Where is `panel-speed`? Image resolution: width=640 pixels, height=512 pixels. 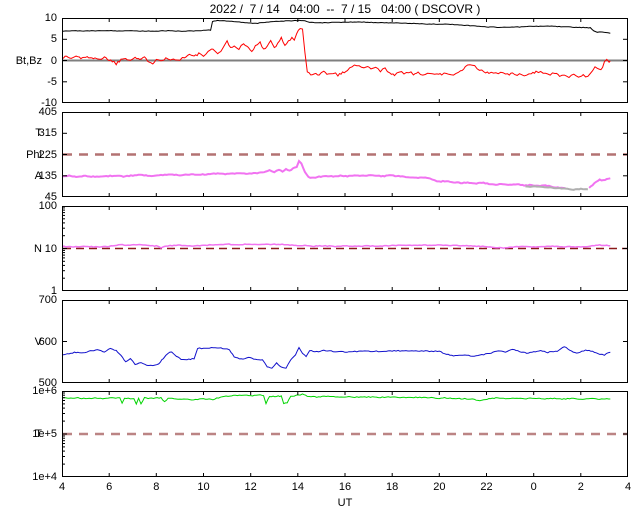
panel-speed is located at coordinates (345, 341).